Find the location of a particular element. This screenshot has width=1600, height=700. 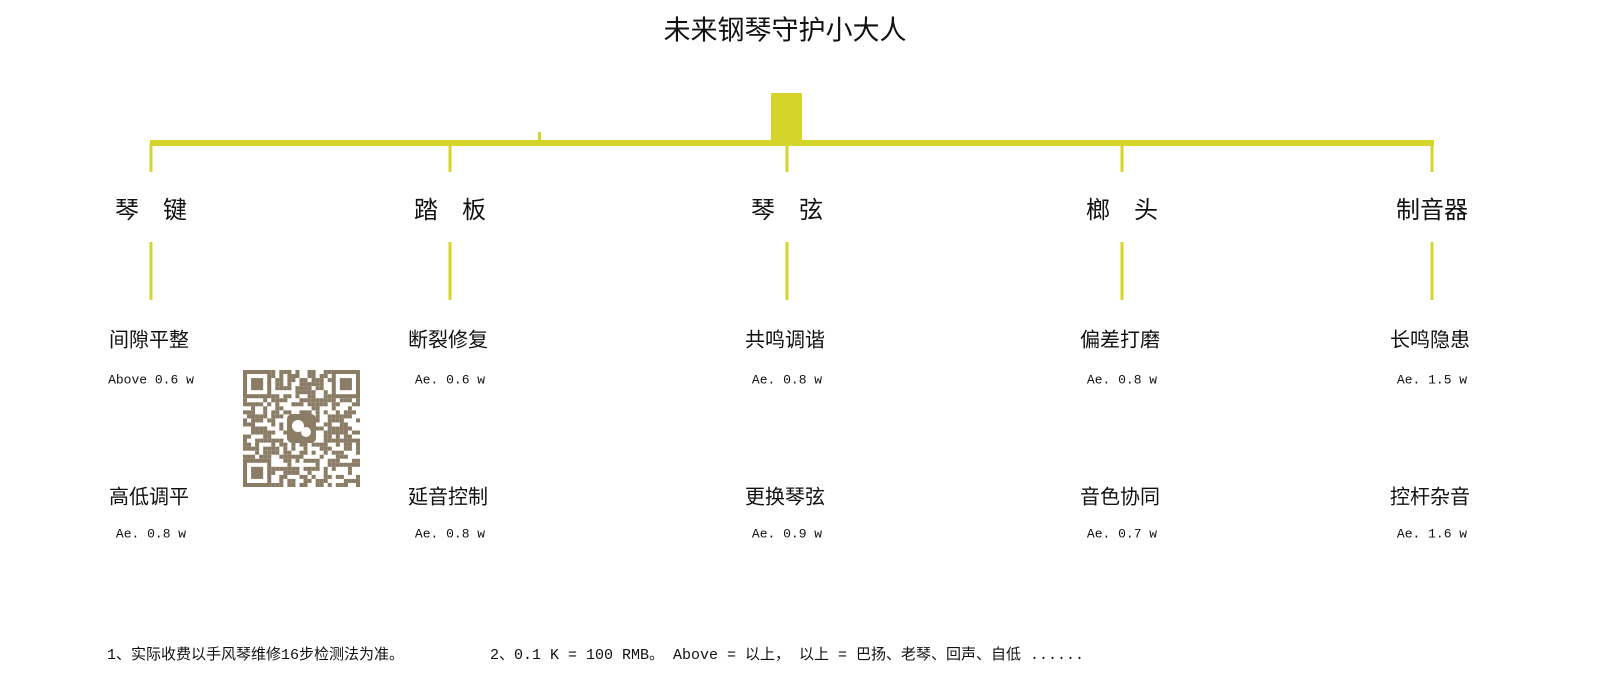

column-header: 琴 键 is located at coordinates (151, 210).